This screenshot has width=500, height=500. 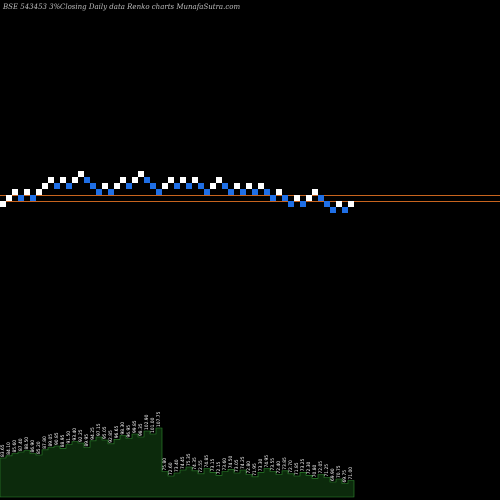 What do you see at coordinates (159, 419) in the screenshot?
I see `volume-label: 107.75` at bounding box center [159, 419].